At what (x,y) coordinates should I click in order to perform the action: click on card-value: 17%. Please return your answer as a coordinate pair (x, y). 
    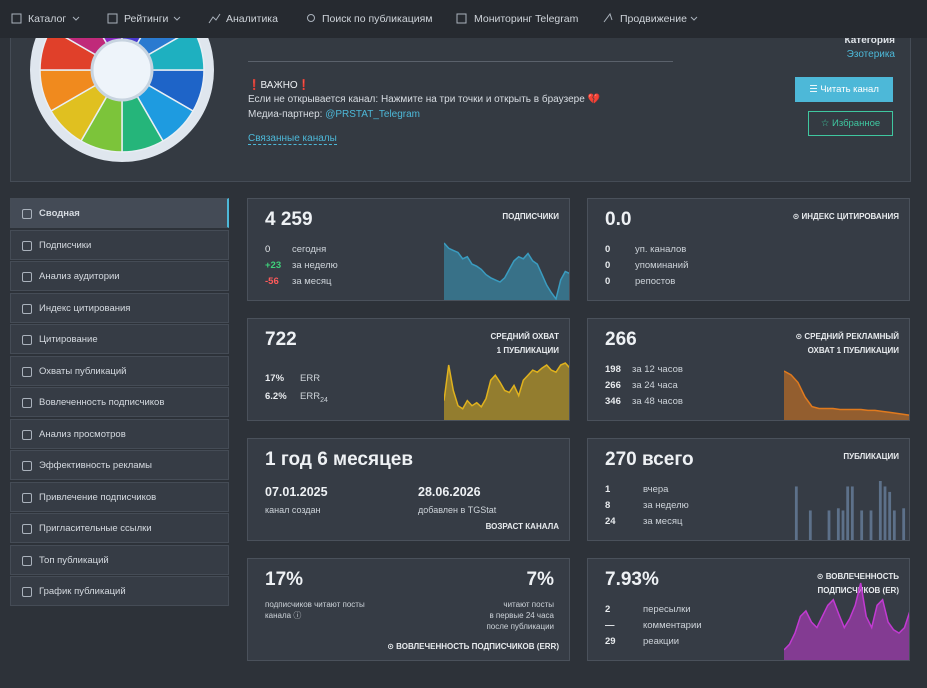
    Looking at the image, I should click on (284, 579).